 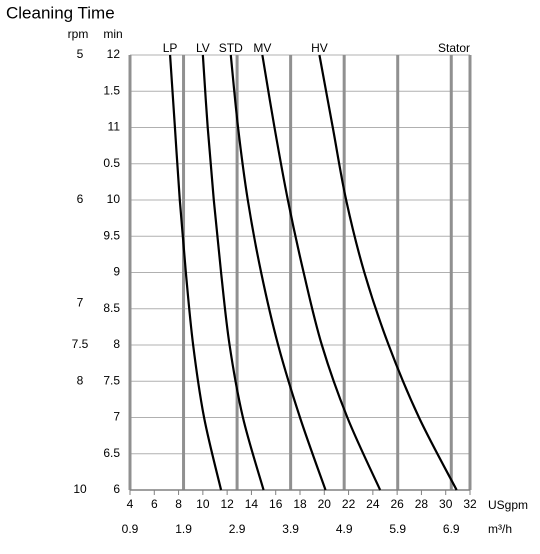 What do you see at coordinates (111, 90) in the screenshot?
I see `y-tick-label: 1.5` at bounding box center [111, 90].